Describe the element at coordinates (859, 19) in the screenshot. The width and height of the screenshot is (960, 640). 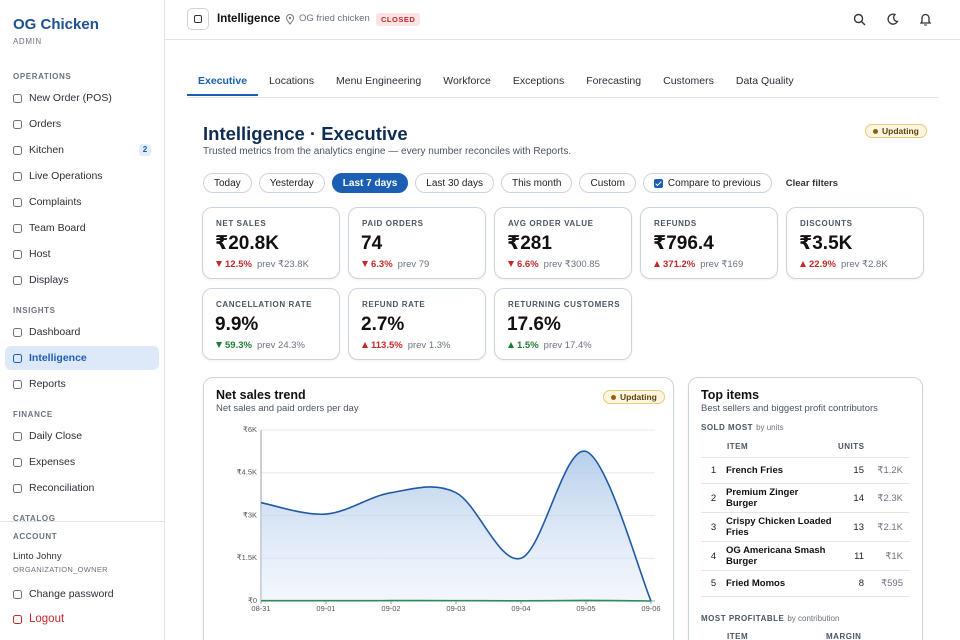
I see `search-button` at that location.